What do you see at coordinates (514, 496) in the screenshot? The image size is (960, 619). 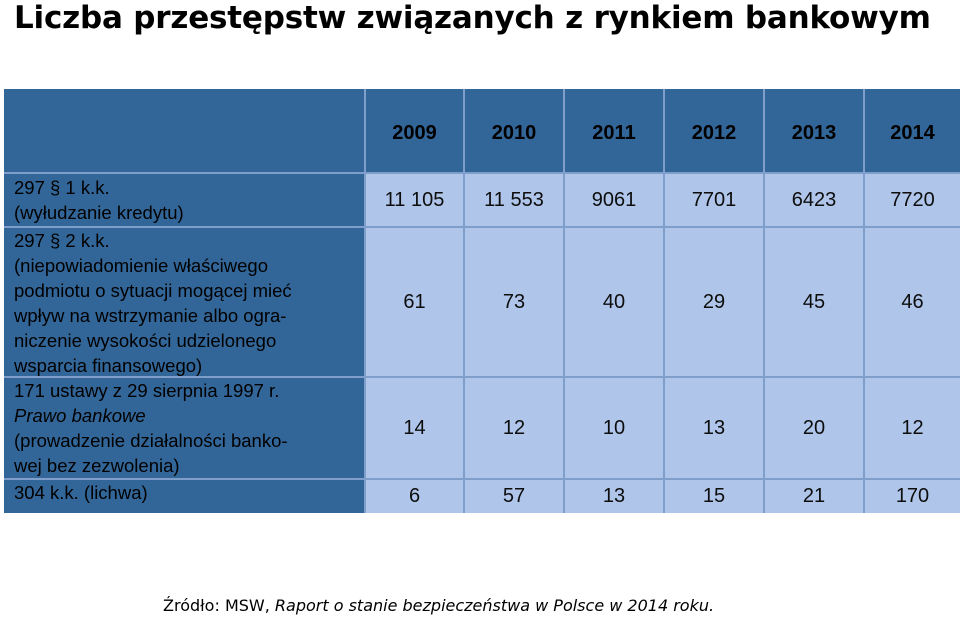 I see `table-cell: 57` at bounding box center [514, 496].